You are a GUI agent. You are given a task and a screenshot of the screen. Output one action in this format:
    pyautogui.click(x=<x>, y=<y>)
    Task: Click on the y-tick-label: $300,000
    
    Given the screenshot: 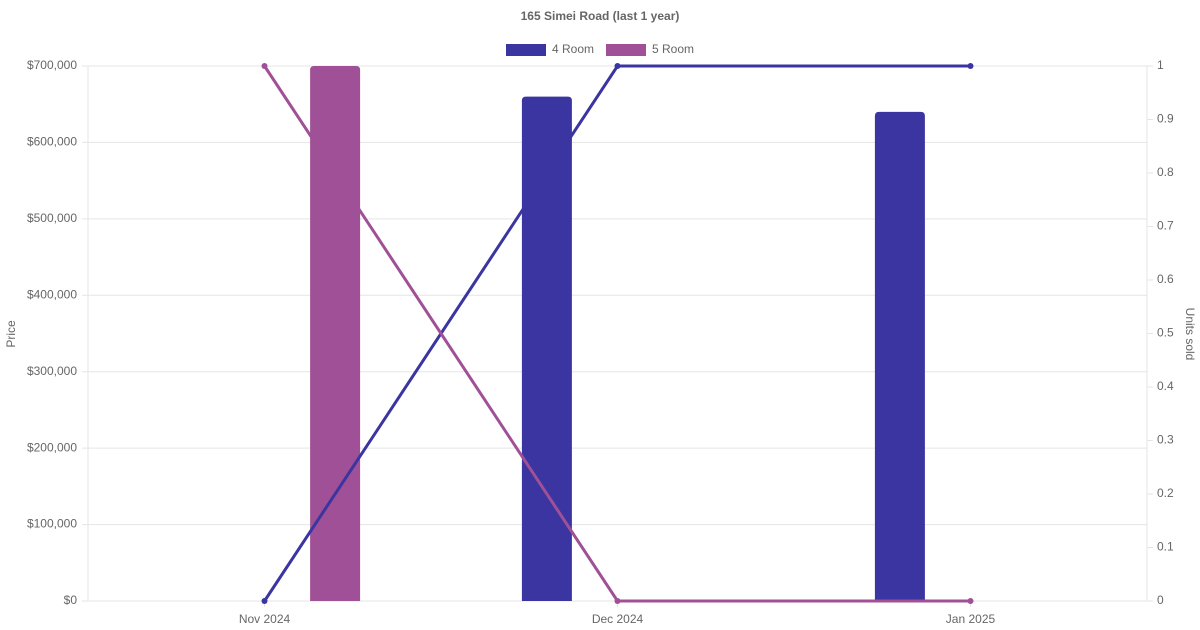 What is the action you would take?
    pyautogui.click(x=52, y=371)
    